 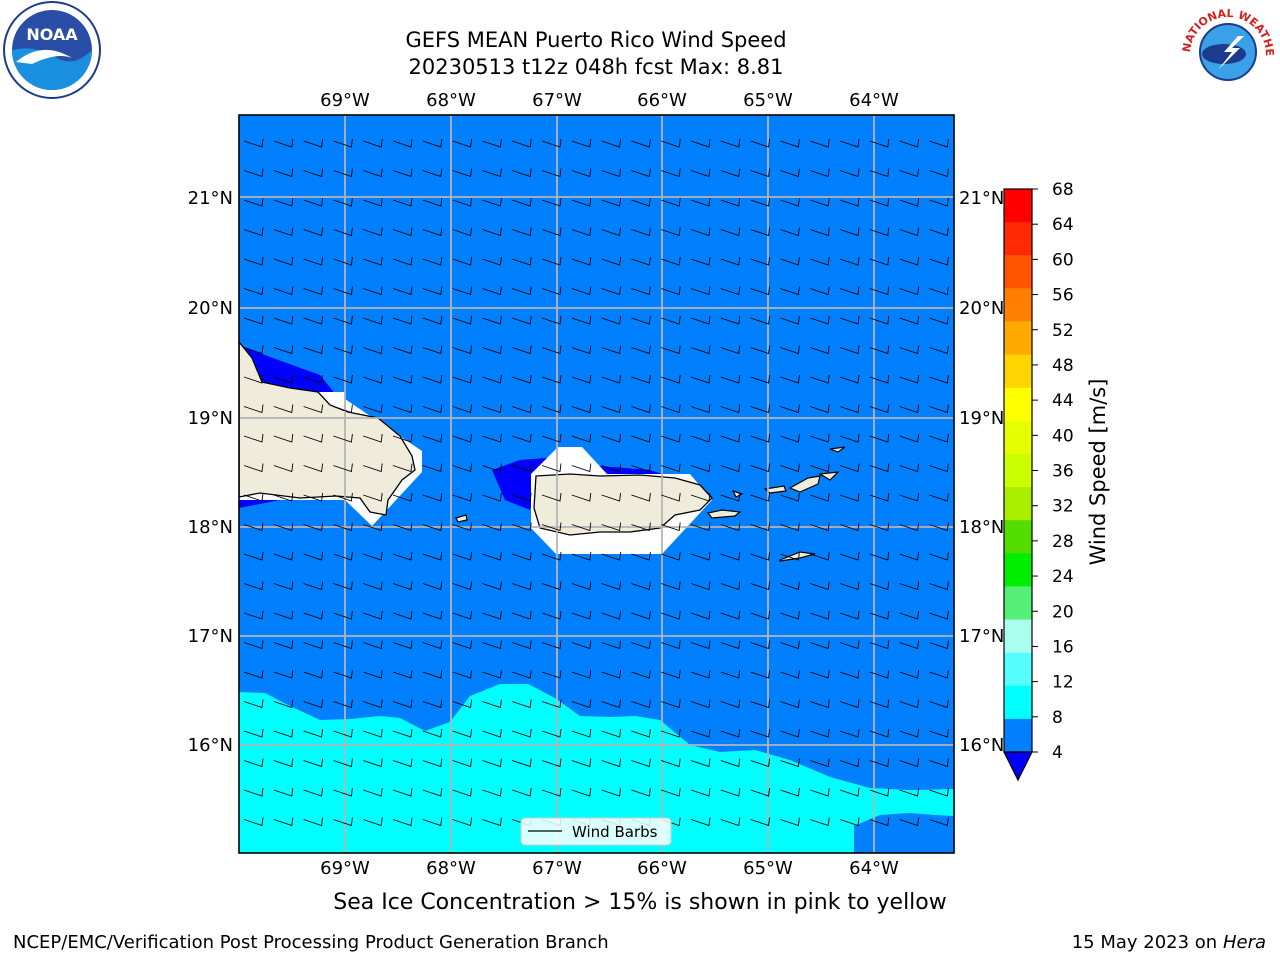 What do you see at coordinates (615, 832) in the screenshot?
I see `legend-label: Wind Barbs` at bounding box center [615, 832].